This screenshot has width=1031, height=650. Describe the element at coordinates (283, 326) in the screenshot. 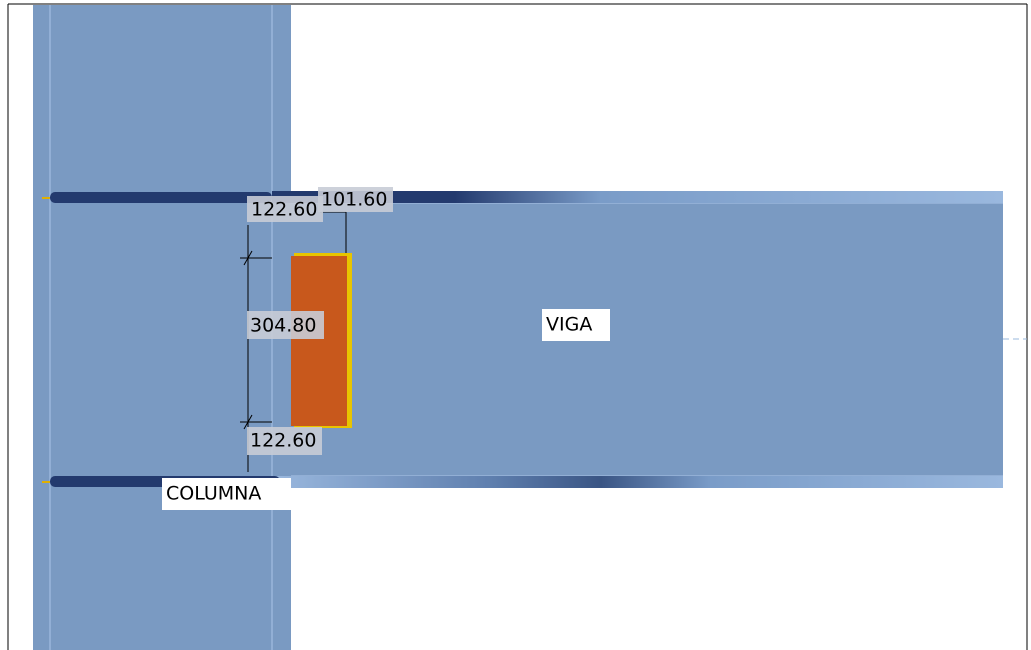

I see `dimension-label: 304.80` at that location.